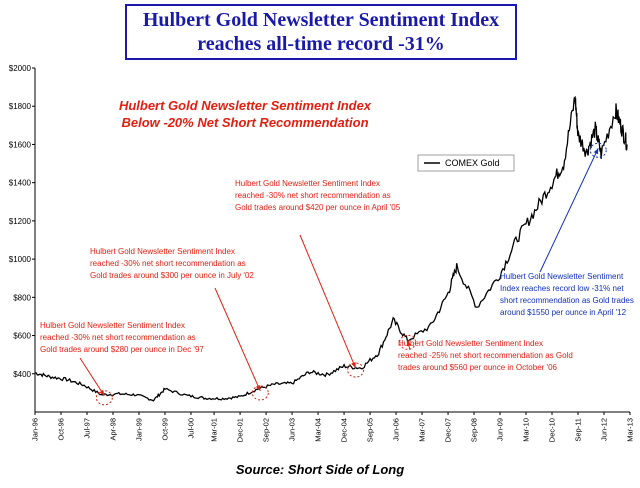 This screenshot has width=640, height=488. Describe the element at coordinates (118, 337) in the screenshot. I see `annotation-1-line: reached -30% net short recommendation as` at that location.